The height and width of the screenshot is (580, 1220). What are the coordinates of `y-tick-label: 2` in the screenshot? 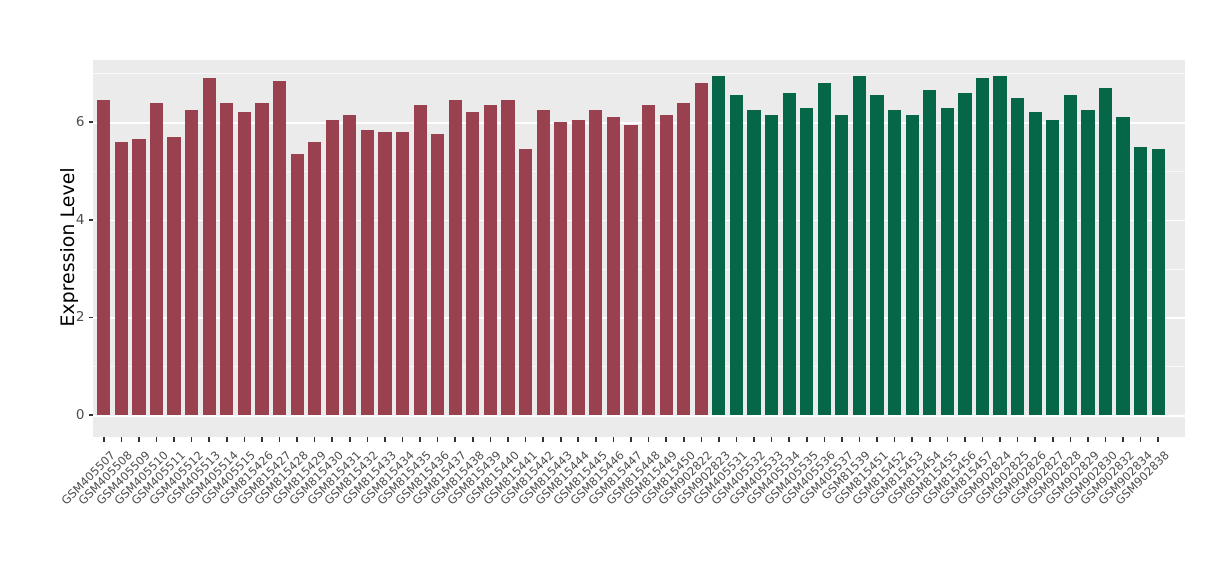 It's located at (80, 317).